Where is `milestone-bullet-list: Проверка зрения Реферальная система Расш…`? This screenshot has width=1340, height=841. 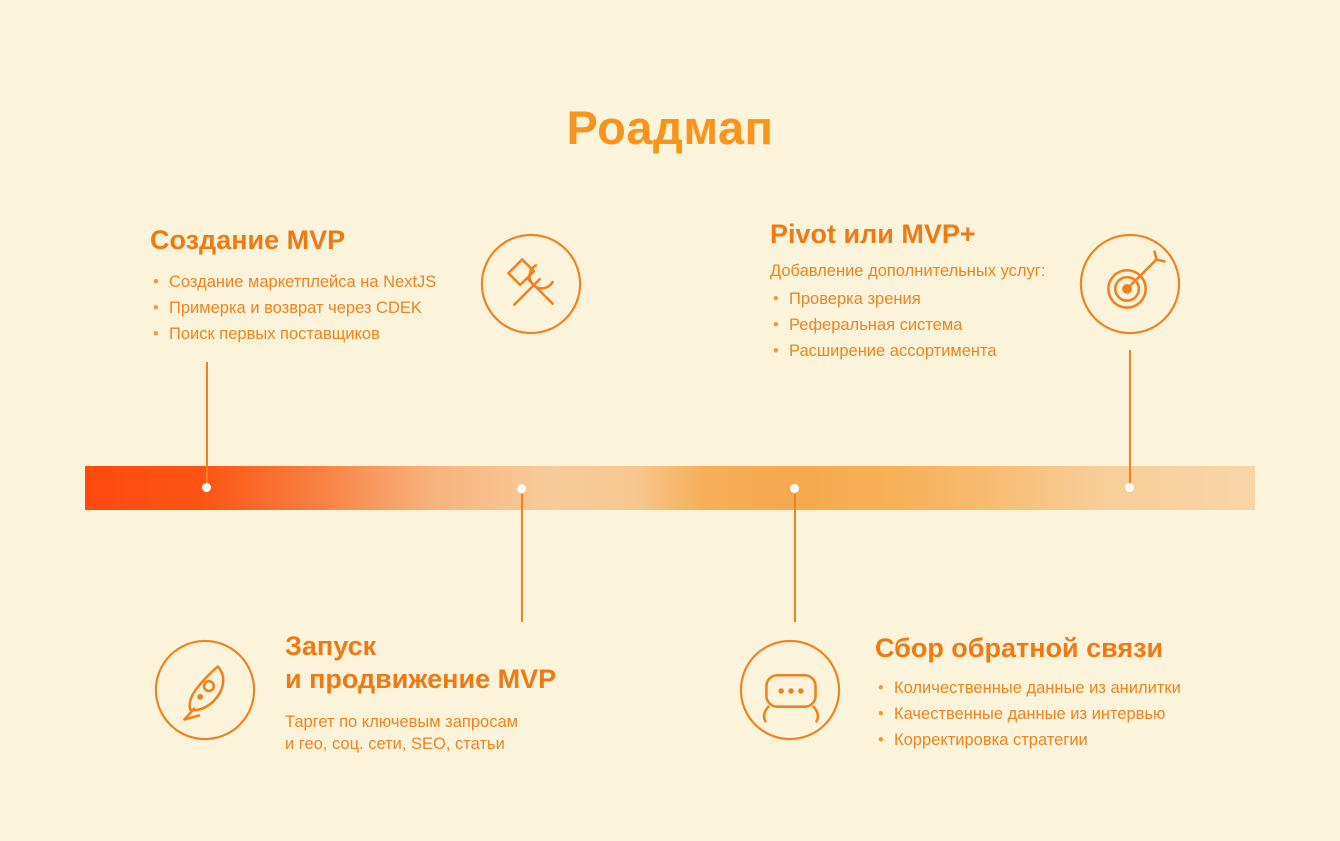
milestone-bullet-list: Проверка зрения Реферальная система Расш… is located at coordinates (950, 325).